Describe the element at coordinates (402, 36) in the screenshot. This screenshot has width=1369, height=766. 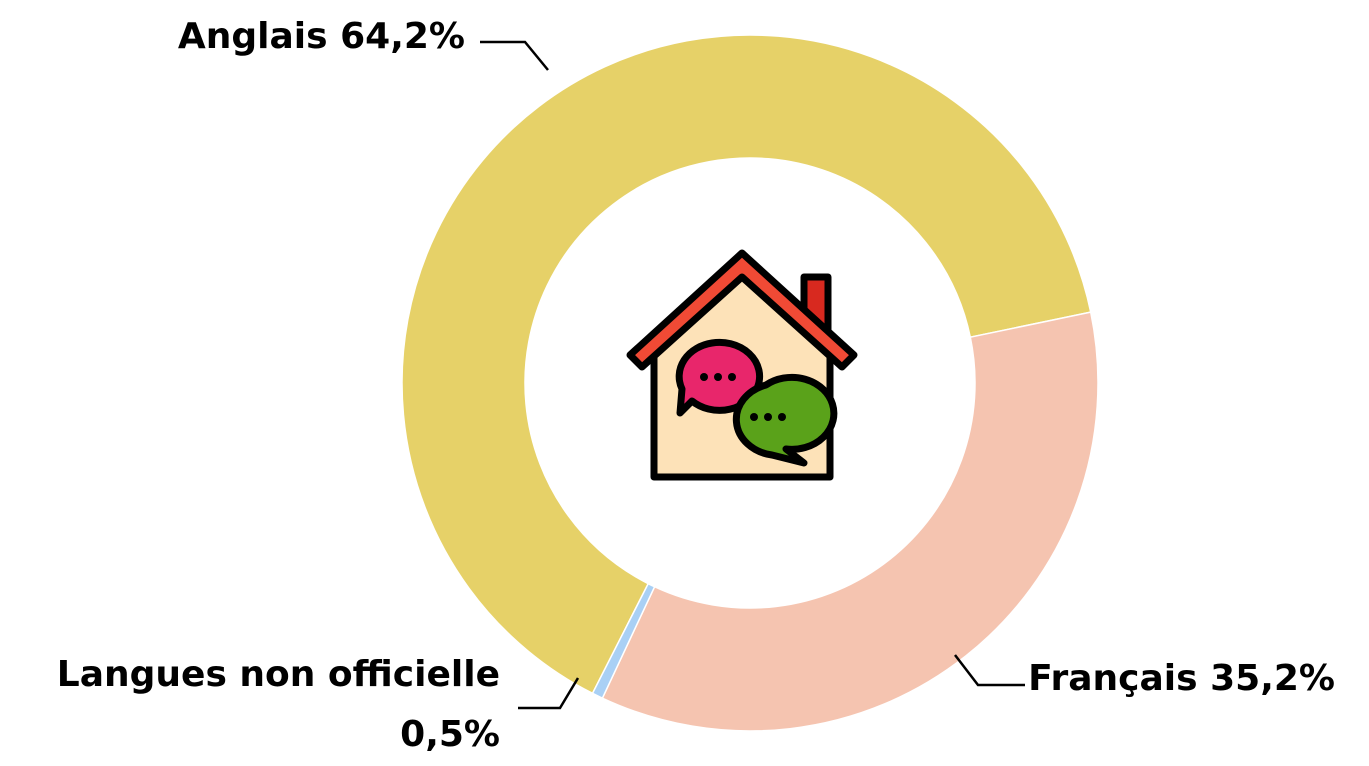
I see `value-label: 64,2%` at that location.